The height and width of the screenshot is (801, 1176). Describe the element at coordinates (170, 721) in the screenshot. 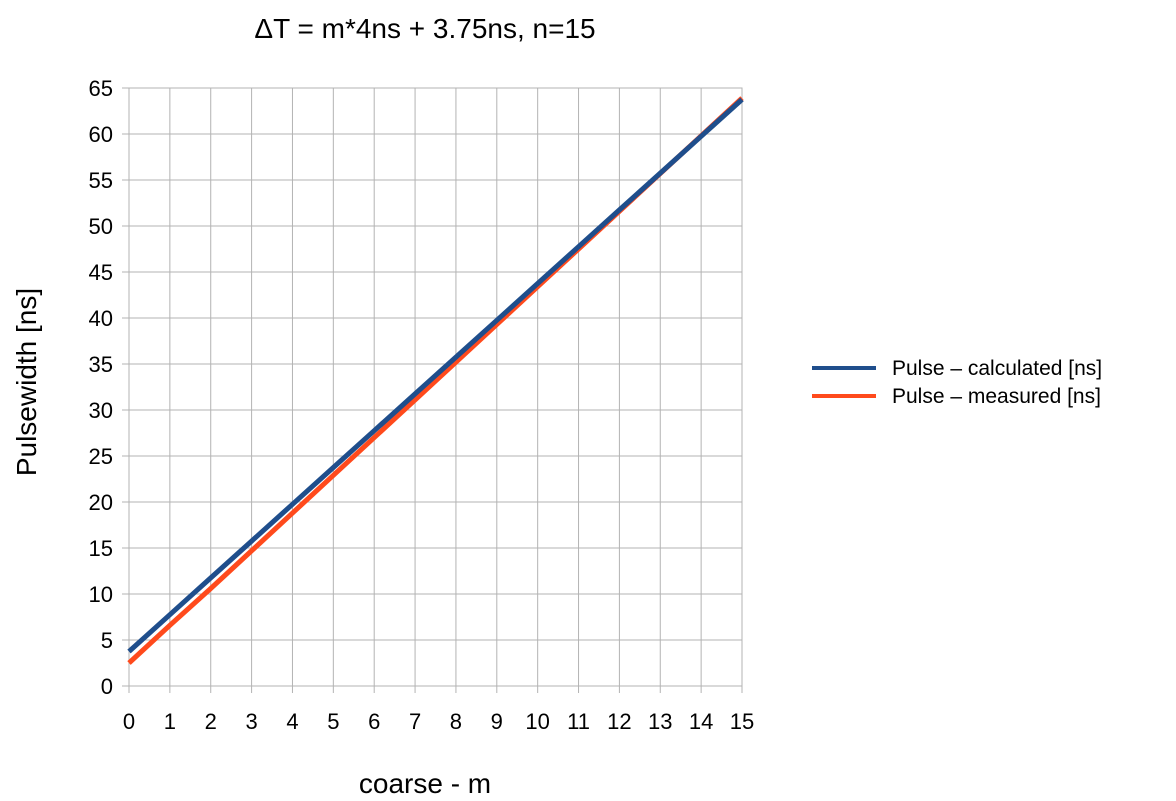

I see `x-tick-label: 1` at that location.